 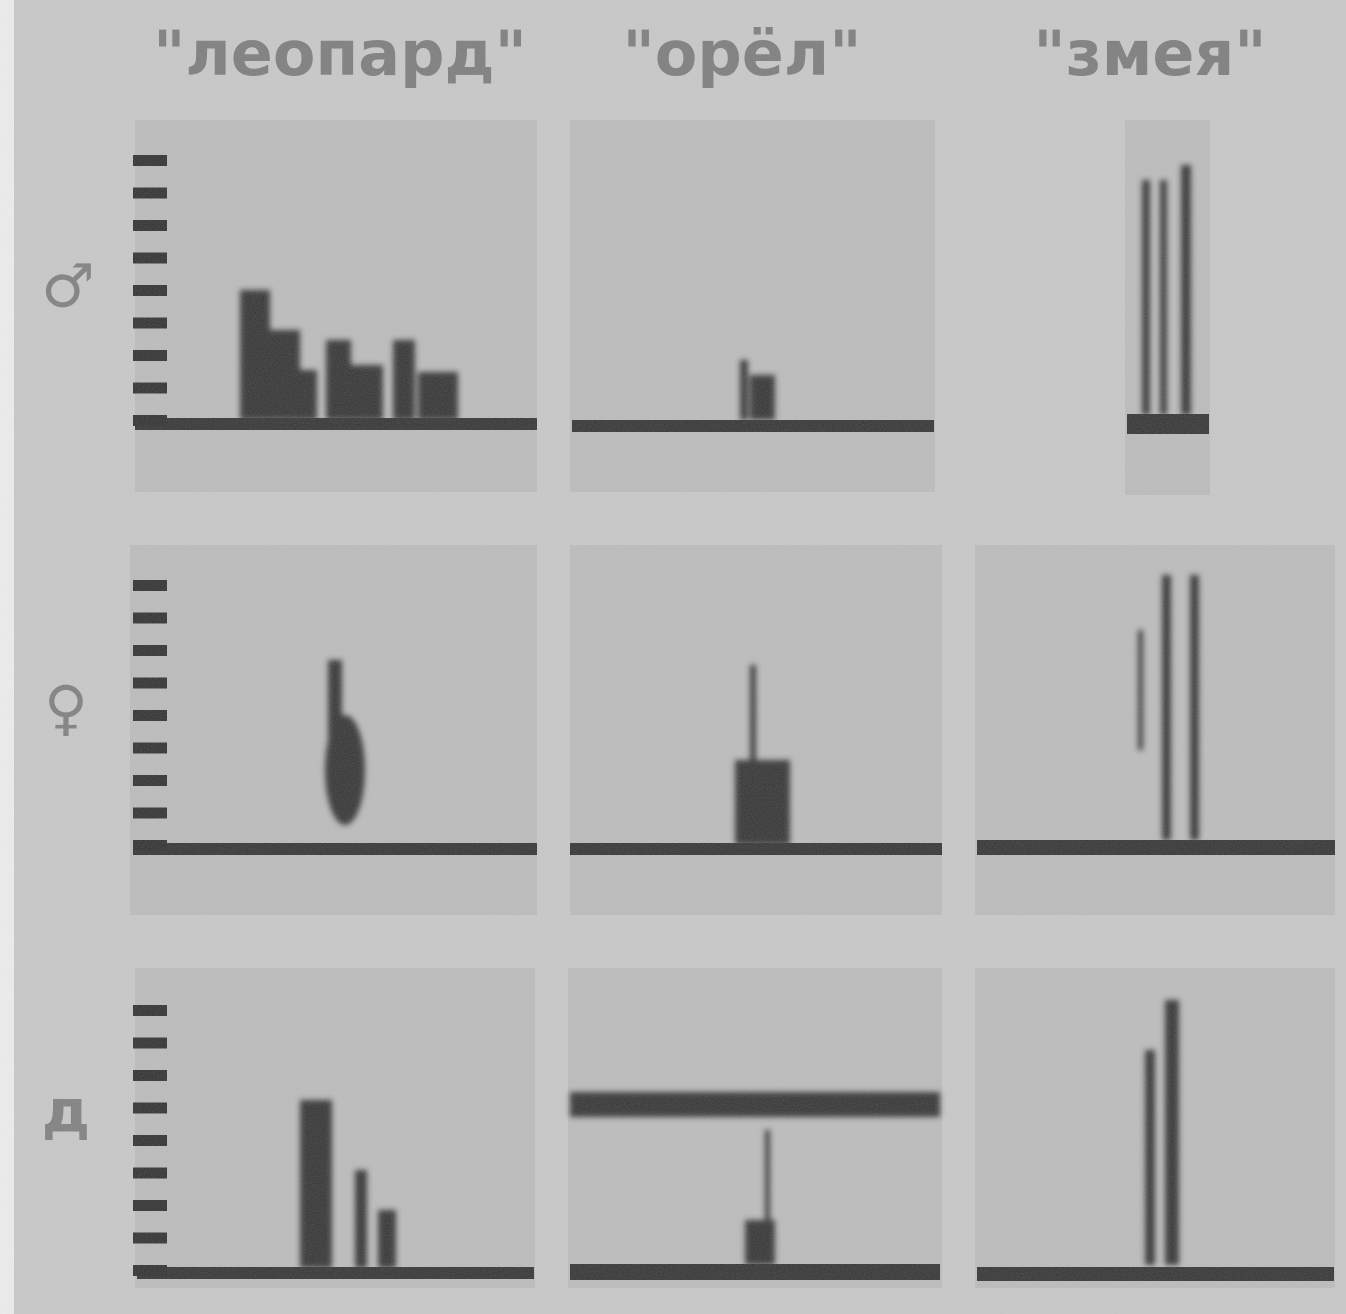 What do you see at coordinates (340, 53) in the screenshot?
I see `column-header: "леопард"` at bounding box center [340, 53].